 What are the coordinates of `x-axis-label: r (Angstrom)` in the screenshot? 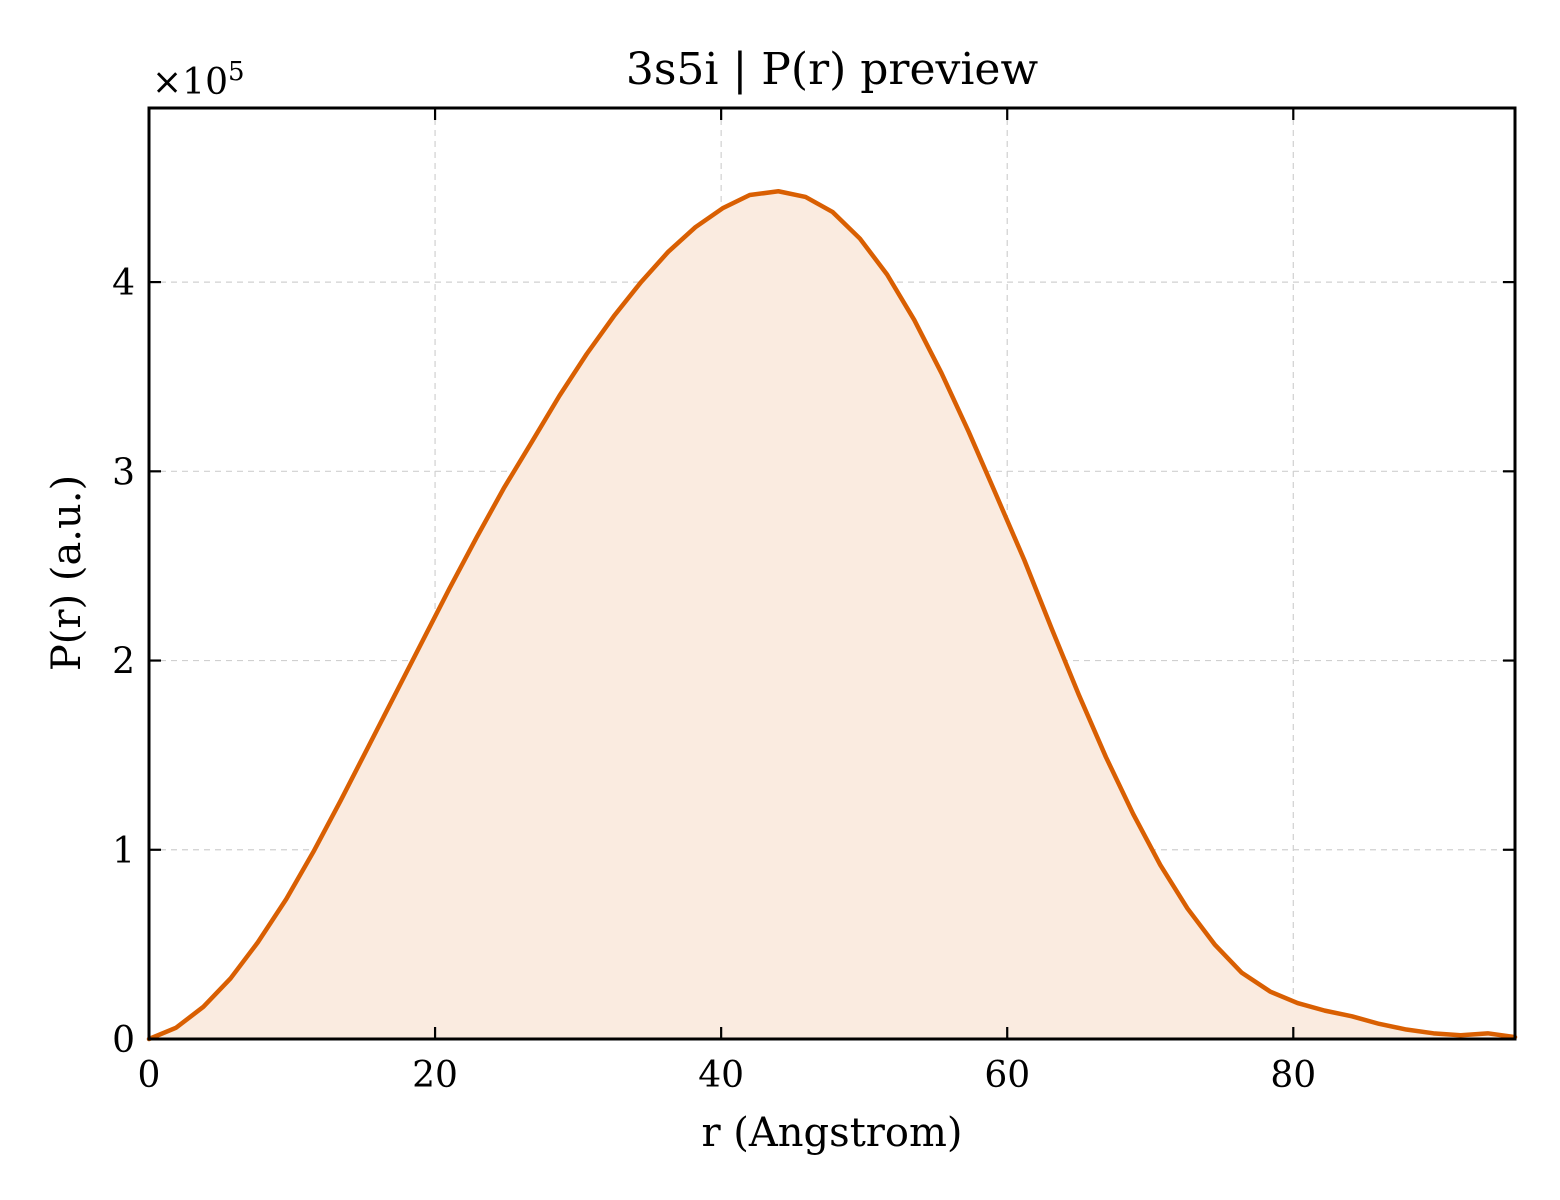 It's located at (831, 1133).